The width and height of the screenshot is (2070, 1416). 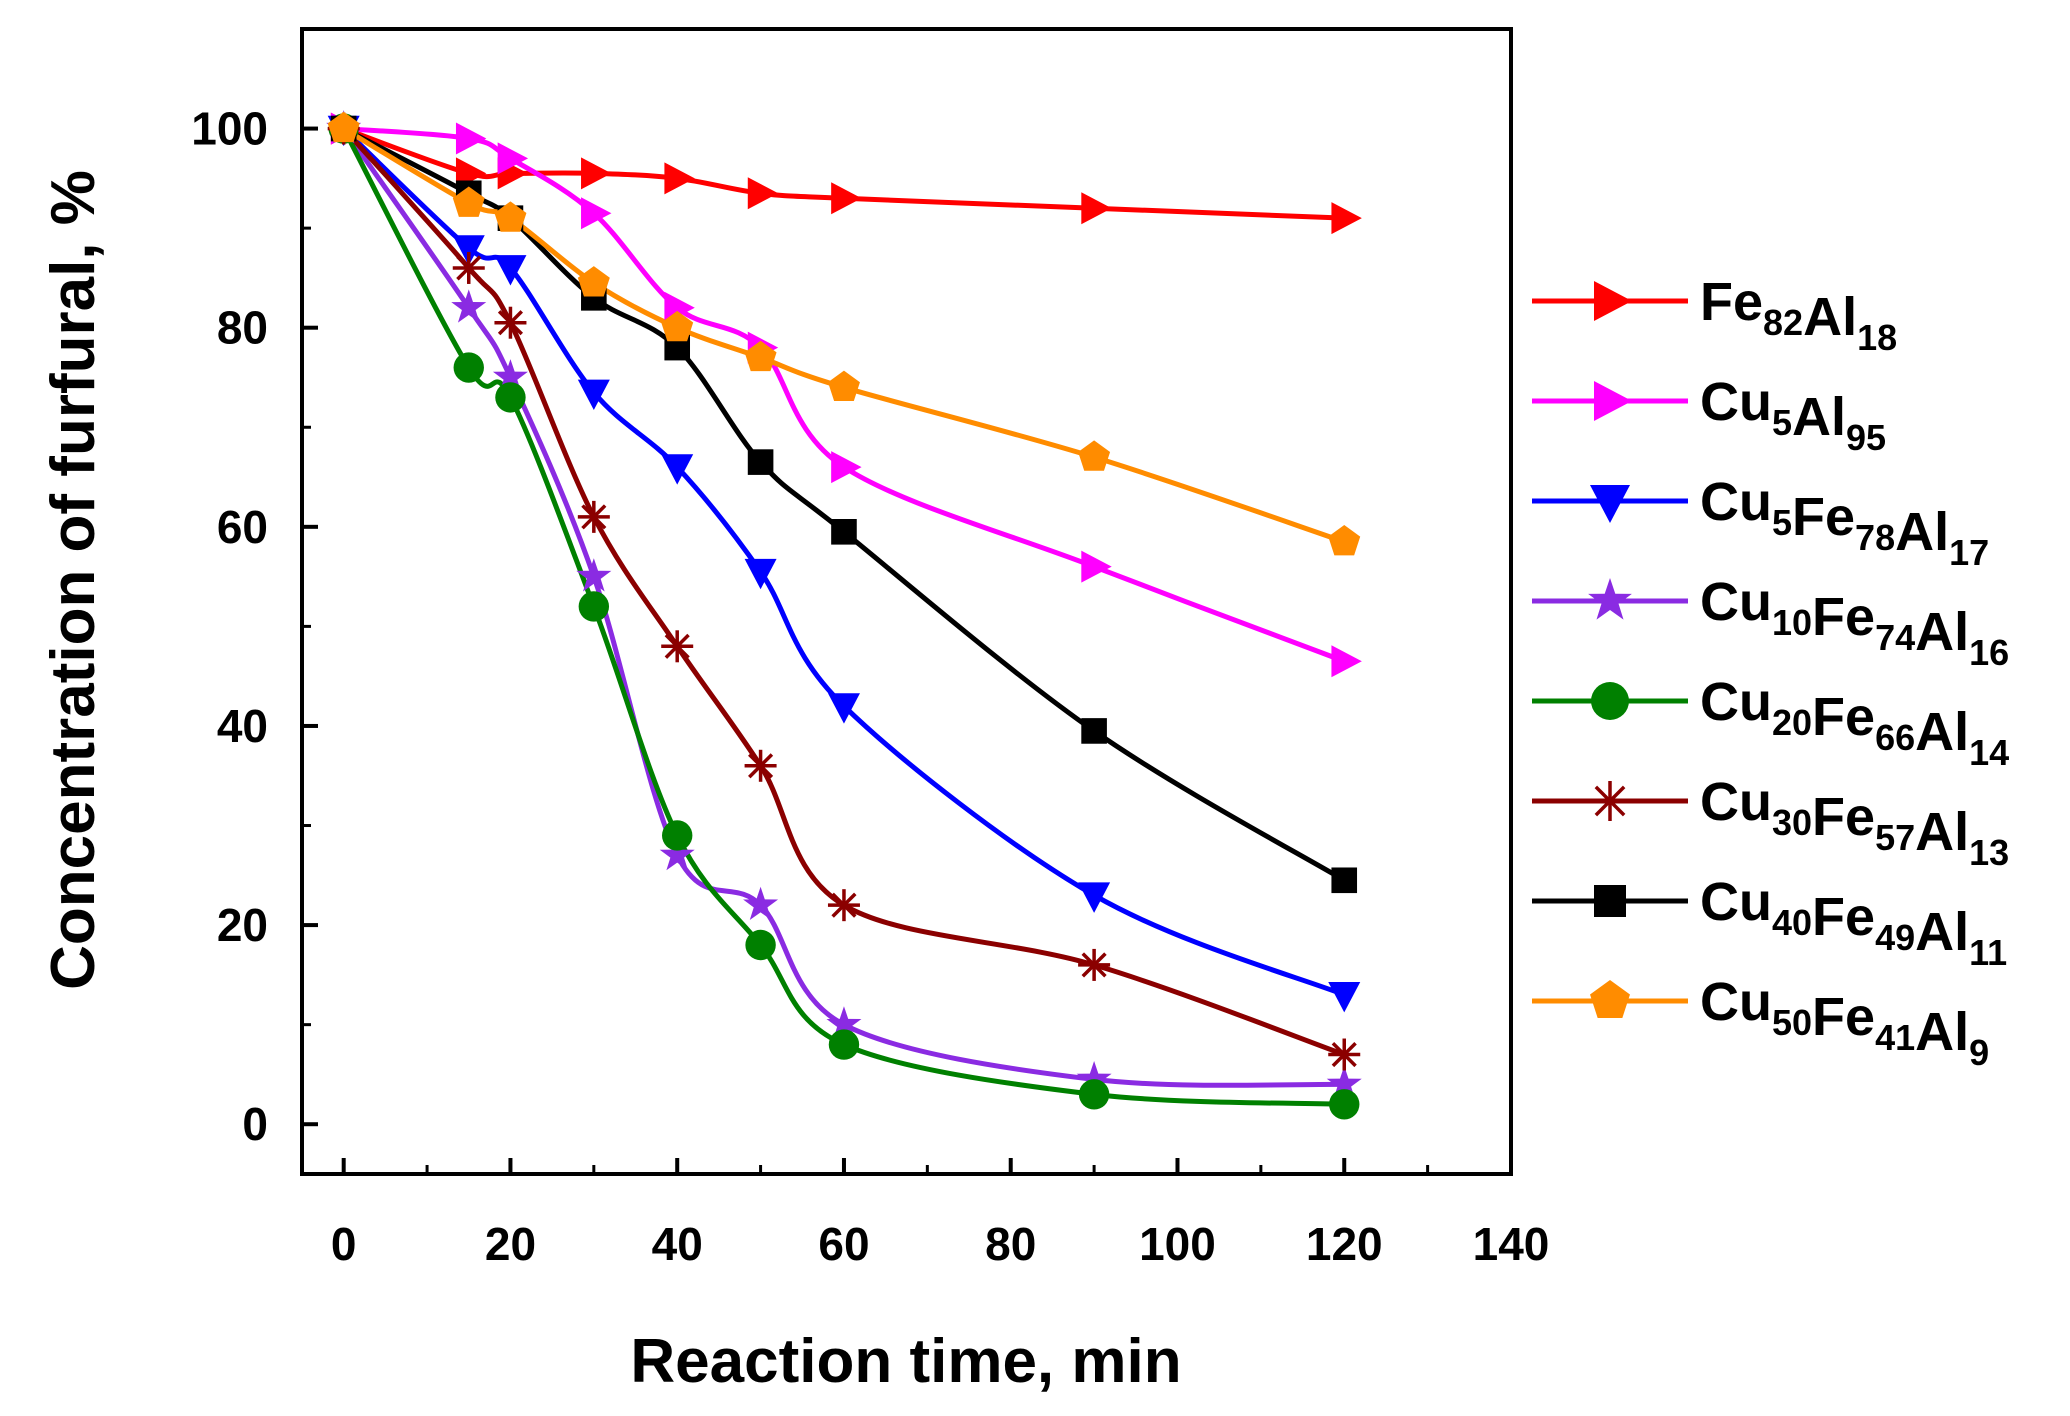 I want to click on legend-label: Cu50Fe41Al9, so click(x=1844, y=1022).